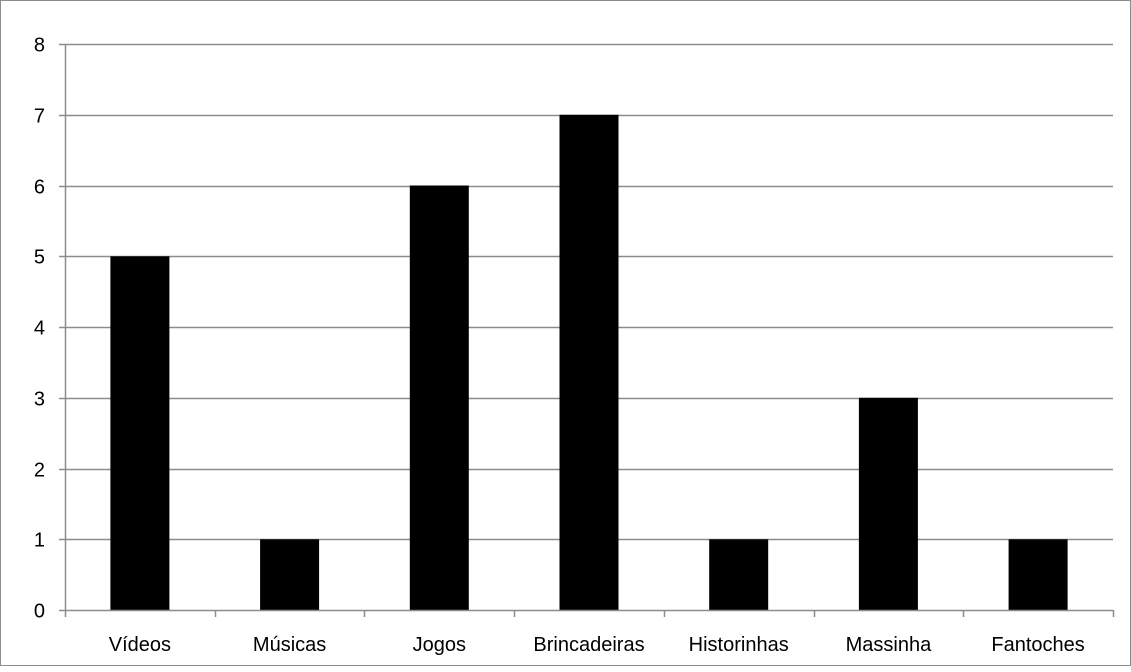 This screenshot has height=672, width=1131. What do you see at coordinates (289, 645) in the screenshot?
I see `x-tick-label: Músicas` at bounding box center [289, 645].